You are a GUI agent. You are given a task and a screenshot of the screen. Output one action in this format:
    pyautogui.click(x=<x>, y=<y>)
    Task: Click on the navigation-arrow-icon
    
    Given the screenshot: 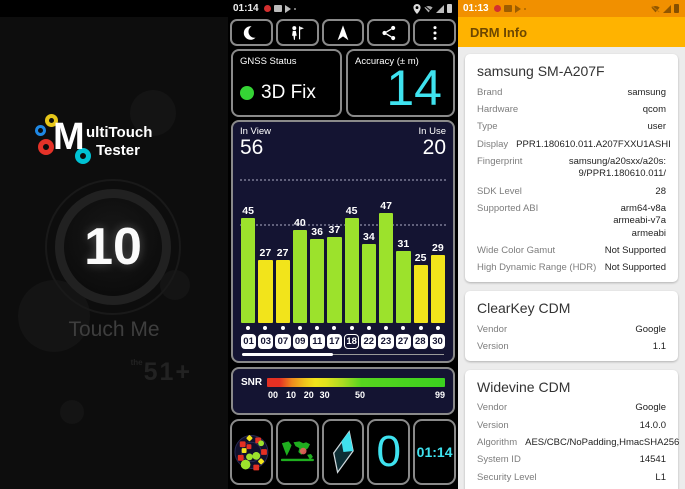 What is the action you would take?
    pyautogui.click(x=343, y=32)
    